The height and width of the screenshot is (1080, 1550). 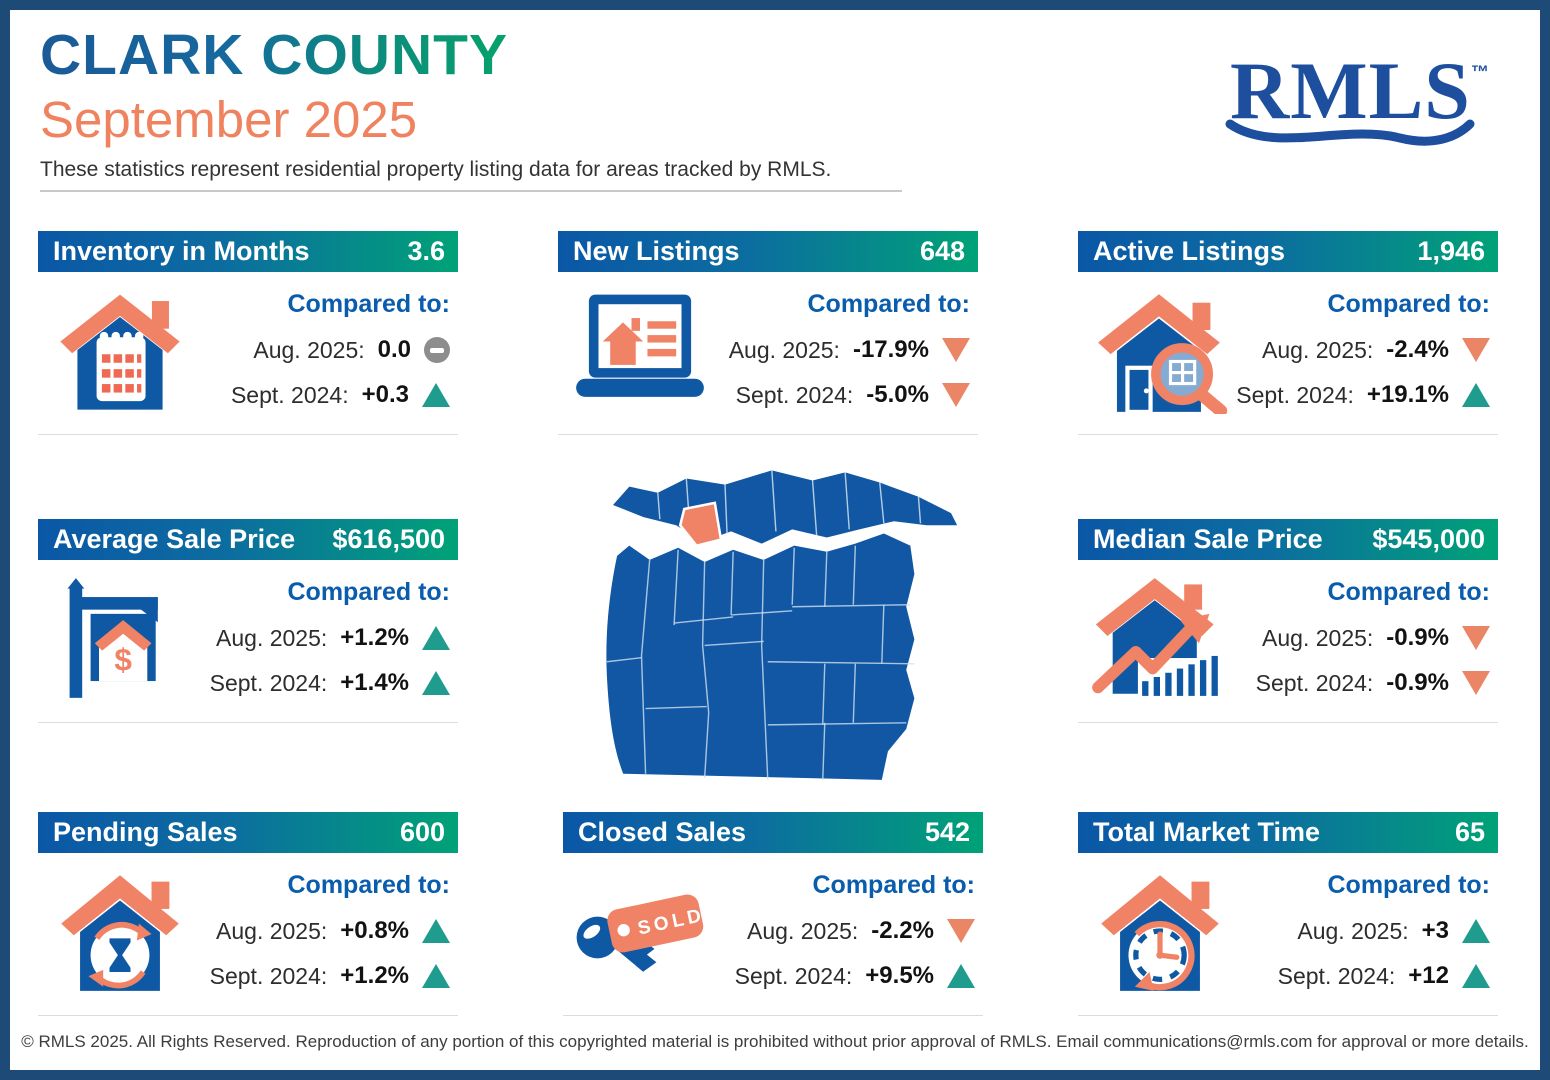 I want to click on comparison-row: Aug. 2025: +3, so click(x=1384, y=931).